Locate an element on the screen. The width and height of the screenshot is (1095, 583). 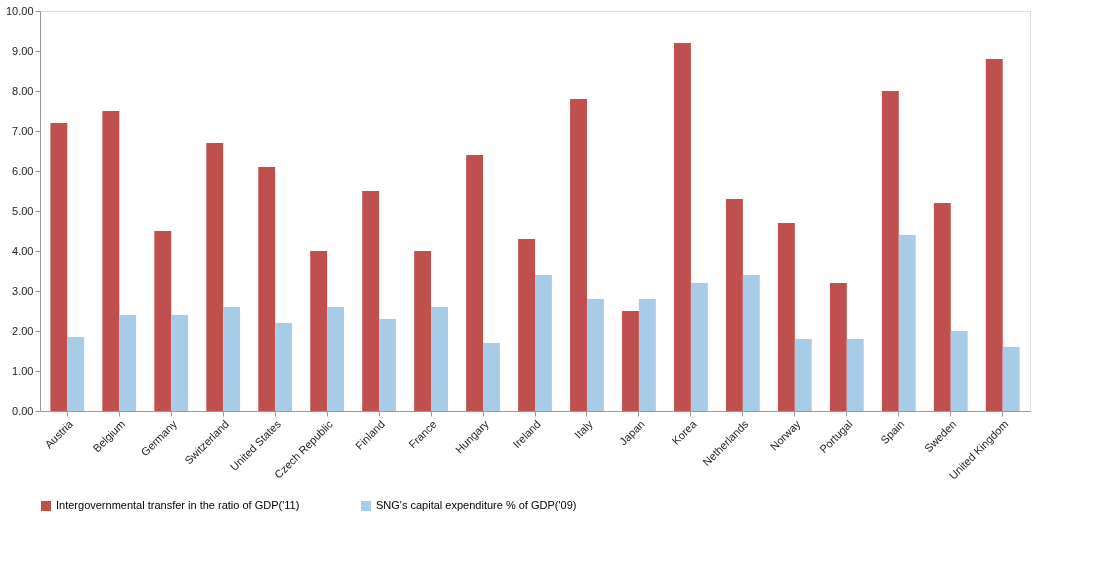
y-tick-label: 6.00 is located at coordinates (23, 170).